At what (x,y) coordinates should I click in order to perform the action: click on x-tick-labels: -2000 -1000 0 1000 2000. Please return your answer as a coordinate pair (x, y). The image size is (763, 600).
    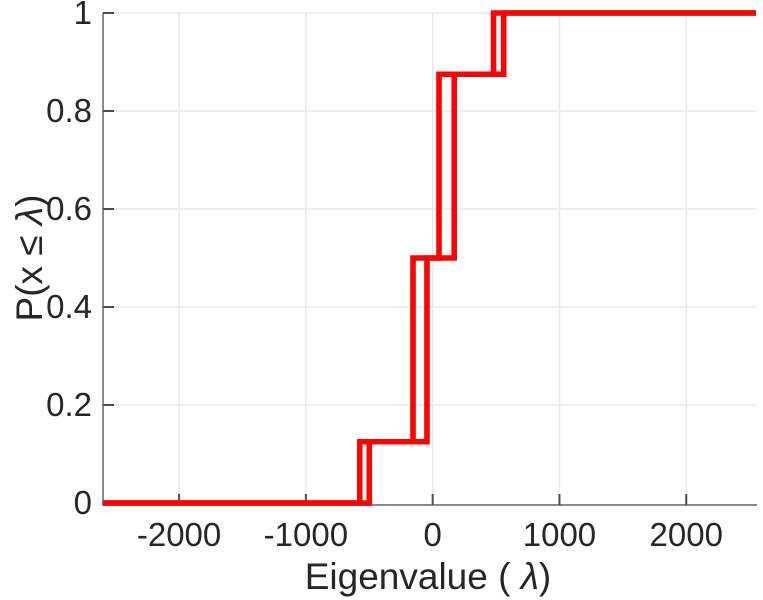
    Looking at the image, I should click on (430, 534).